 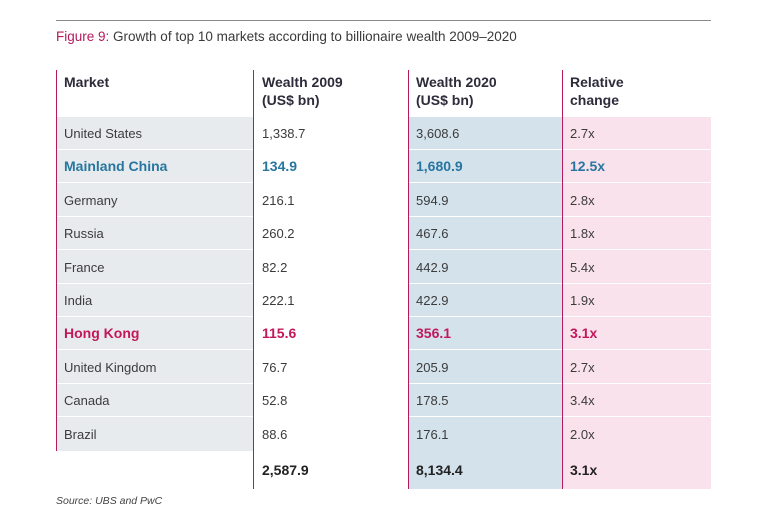 I want to click on cell-market: Brazil, so click(x=80, y=434).